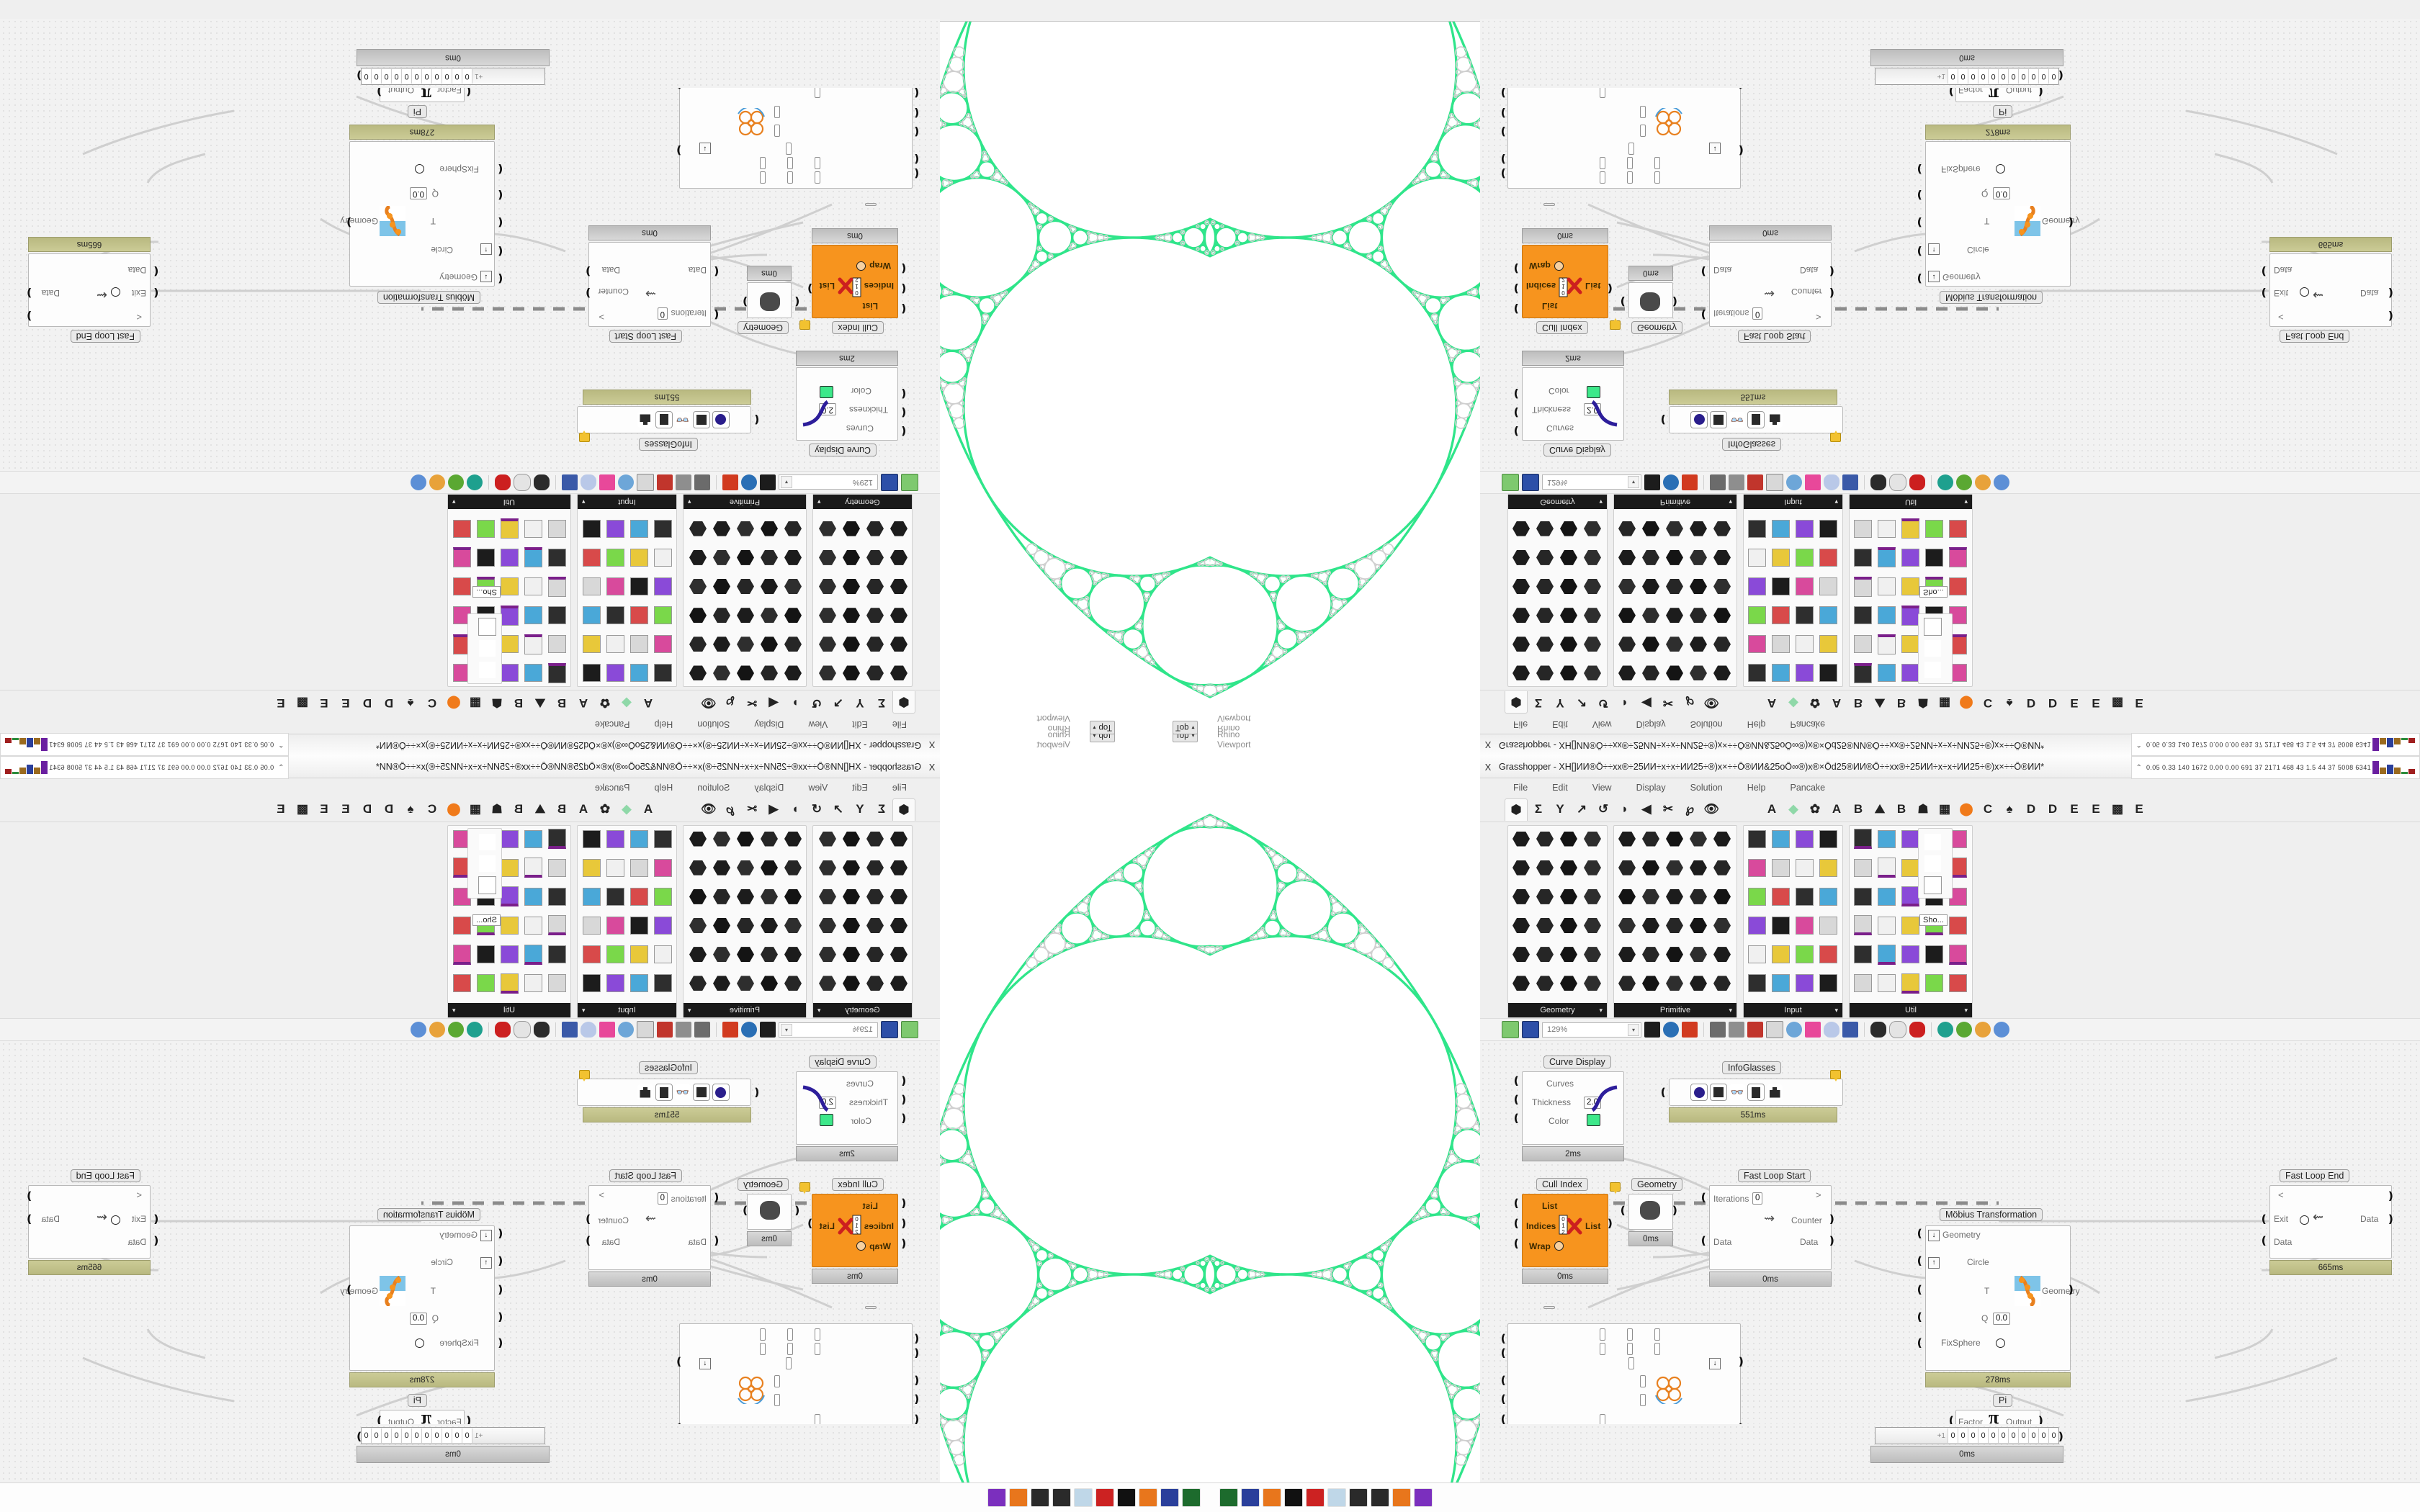 The width and height of the screenshot is (2420, 1512). I want to click on close-left-icon: X, so click(1488, 745).